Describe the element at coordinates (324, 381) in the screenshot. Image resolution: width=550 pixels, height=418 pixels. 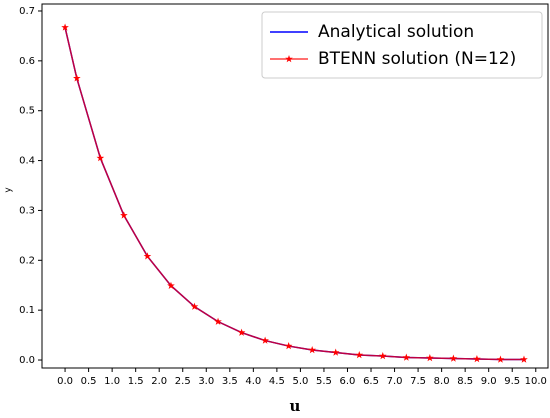
I see `x-tick-label: 5.5` at that location.